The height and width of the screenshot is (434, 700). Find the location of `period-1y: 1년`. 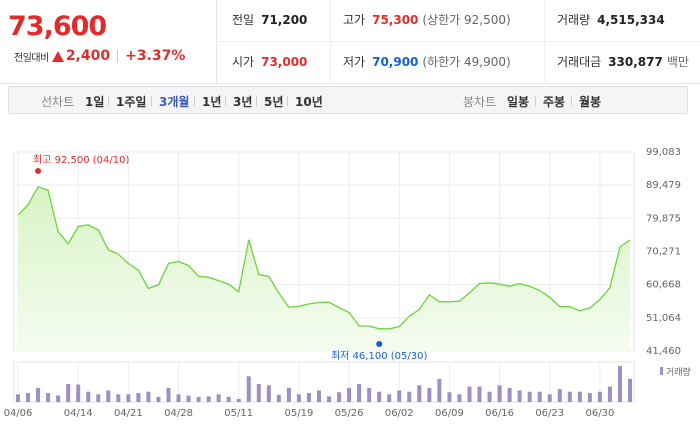

period-1y: 1년 is located at coordinates (212, 102).